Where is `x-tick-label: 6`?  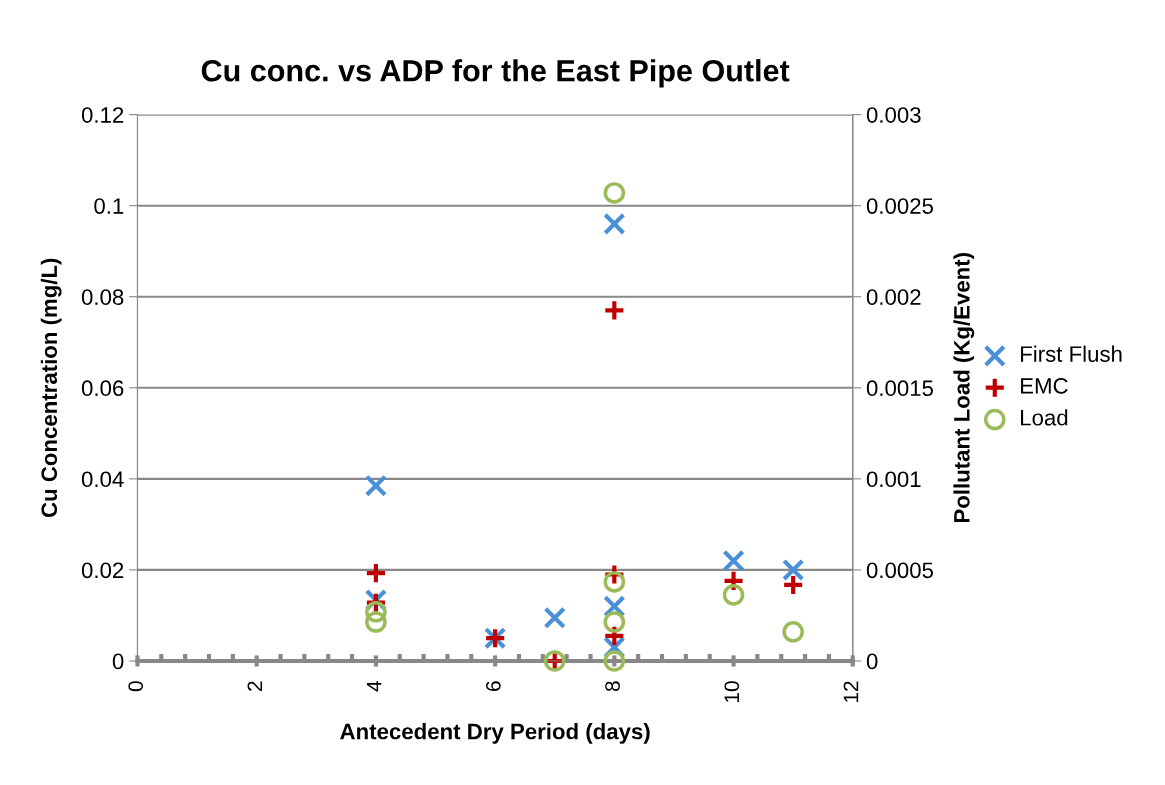
x-tick-label: 6 is located at coordinates (493, 686).